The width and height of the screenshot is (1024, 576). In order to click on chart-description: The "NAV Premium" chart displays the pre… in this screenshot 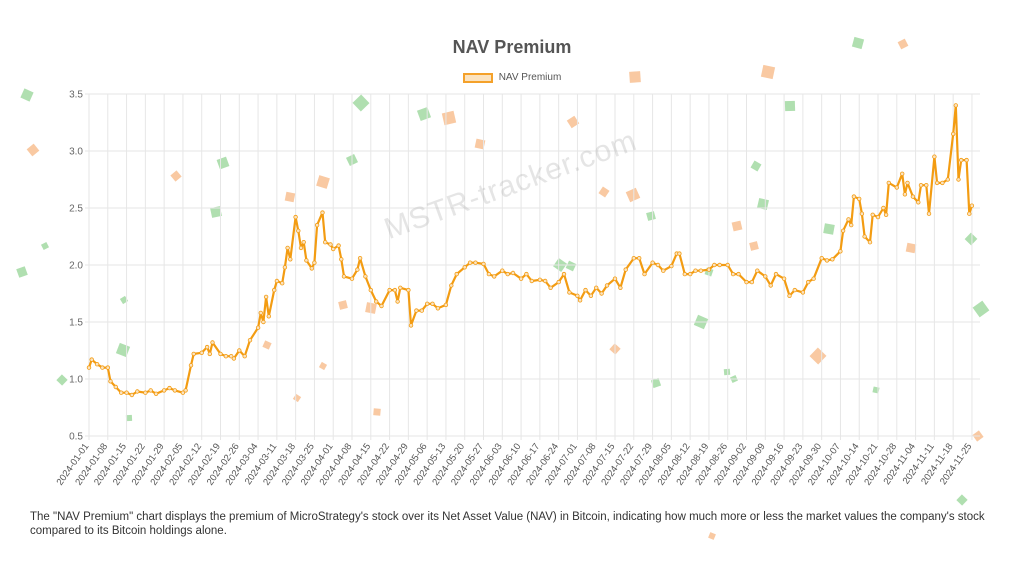, I will do `click(507, 524)`.